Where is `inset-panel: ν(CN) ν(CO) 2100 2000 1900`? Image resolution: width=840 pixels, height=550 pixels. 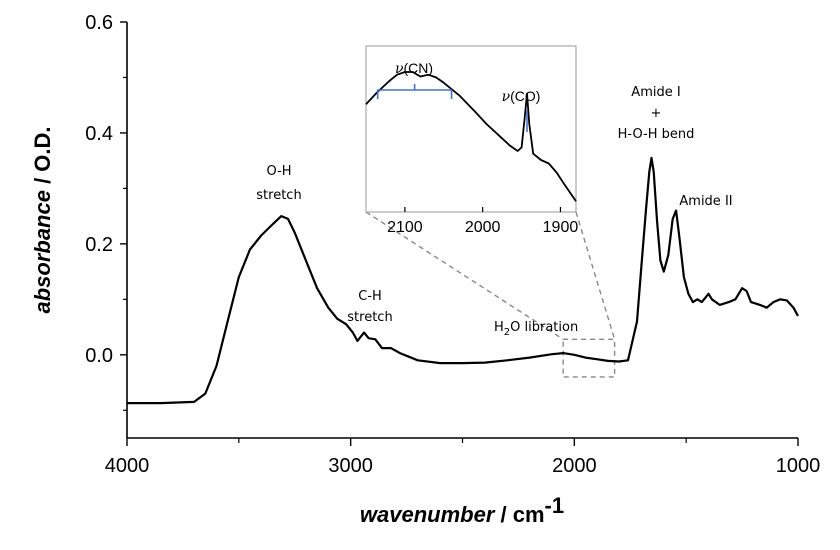 inset-panel: ν(CN) ν(CO) 2100 2000 1900 is located at coordinates (472, 140).